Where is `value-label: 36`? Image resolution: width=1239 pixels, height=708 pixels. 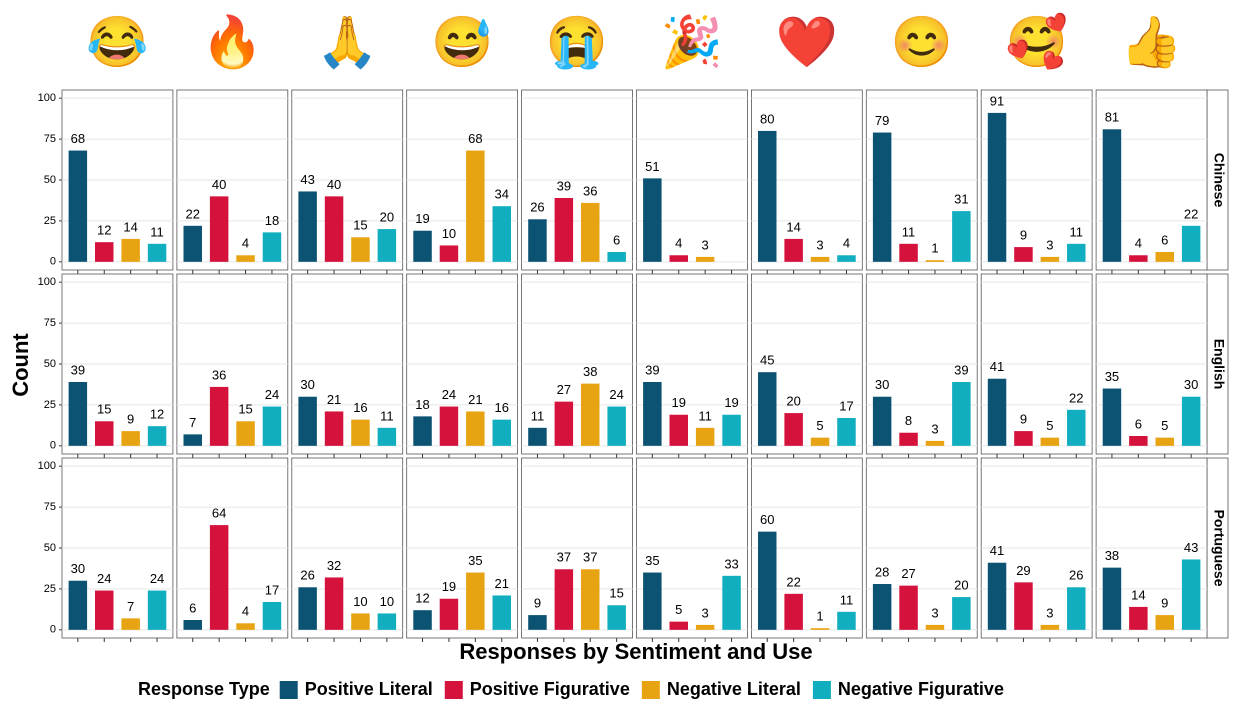
value-label: 36 is located at coordinates (219, 374).